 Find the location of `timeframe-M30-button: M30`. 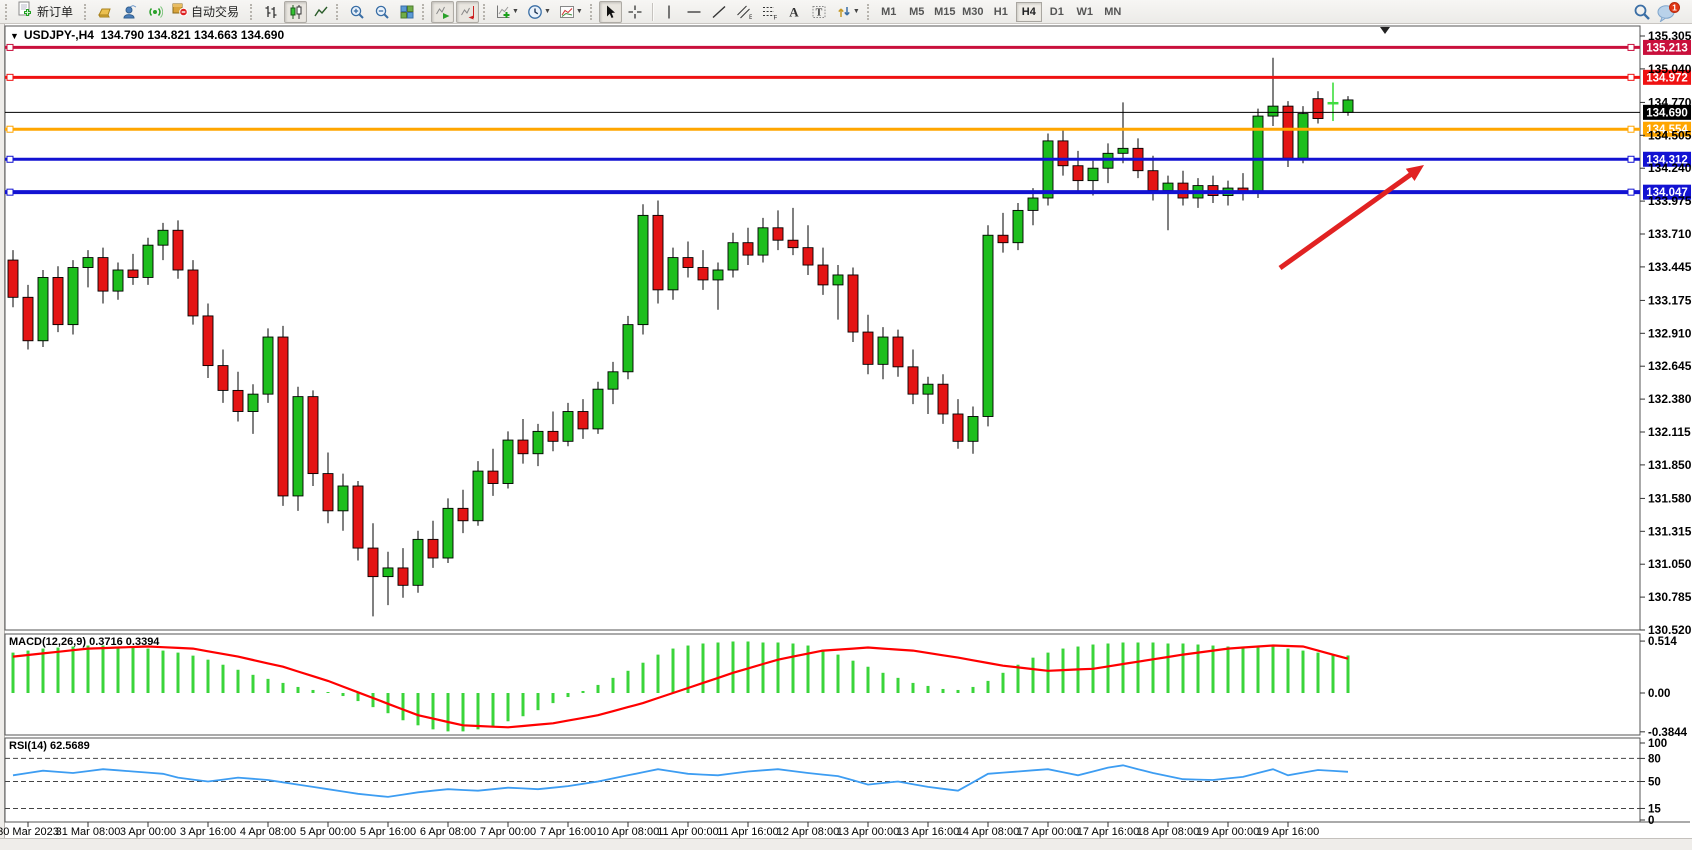

timeframe-M30-button: M30 is located at coordinates (973, 11).